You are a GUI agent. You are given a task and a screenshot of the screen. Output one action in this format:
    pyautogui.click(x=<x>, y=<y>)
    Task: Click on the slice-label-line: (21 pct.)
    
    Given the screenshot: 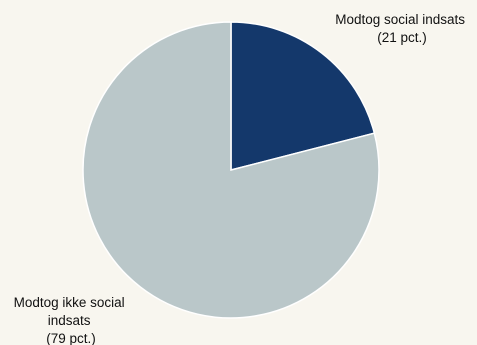 What is the action you would take?
    pyautogui.click(x=402, y=37)
    